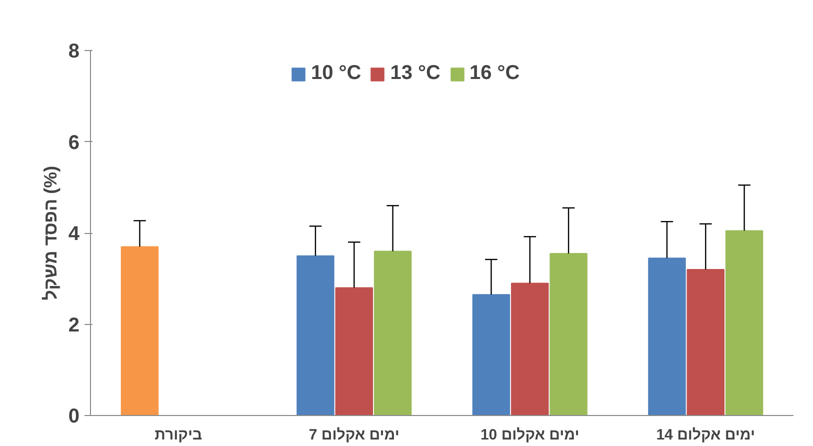  I want to click on x-tick-label: 10 ימים אקלום, so click(530, 435).